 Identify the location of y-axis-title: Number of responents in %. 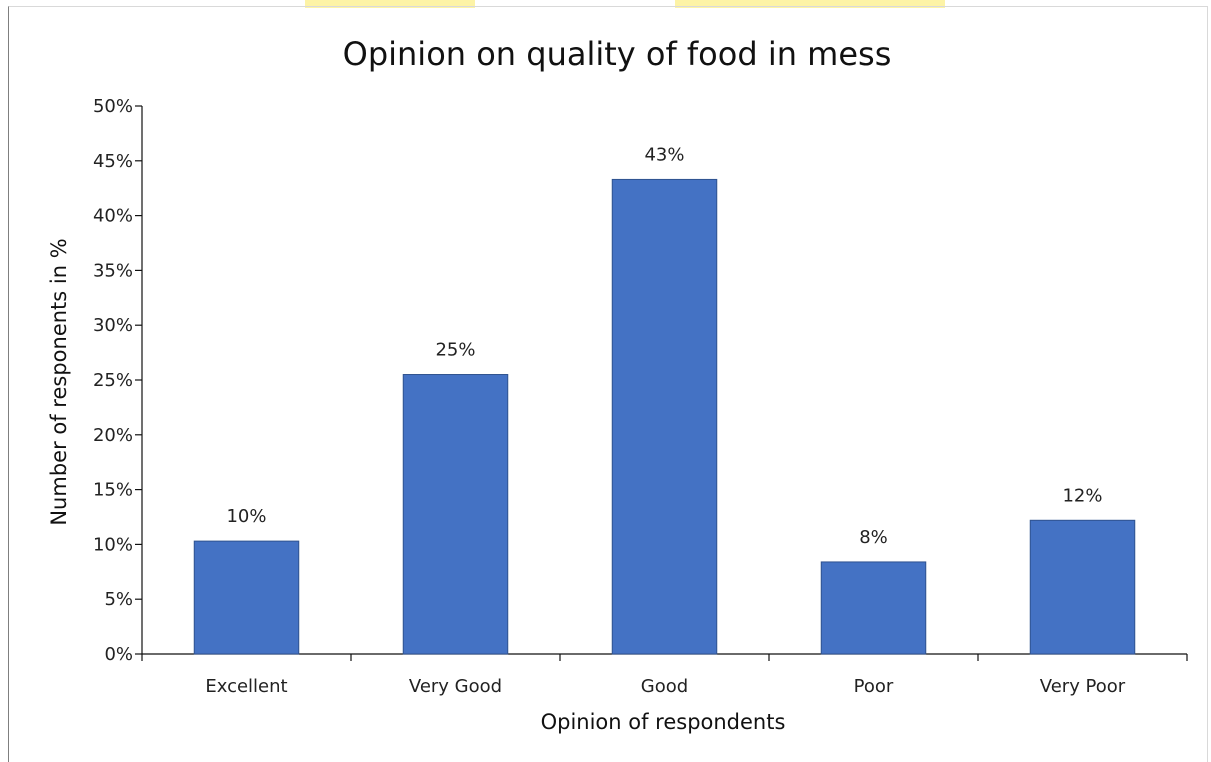
(59, 381).